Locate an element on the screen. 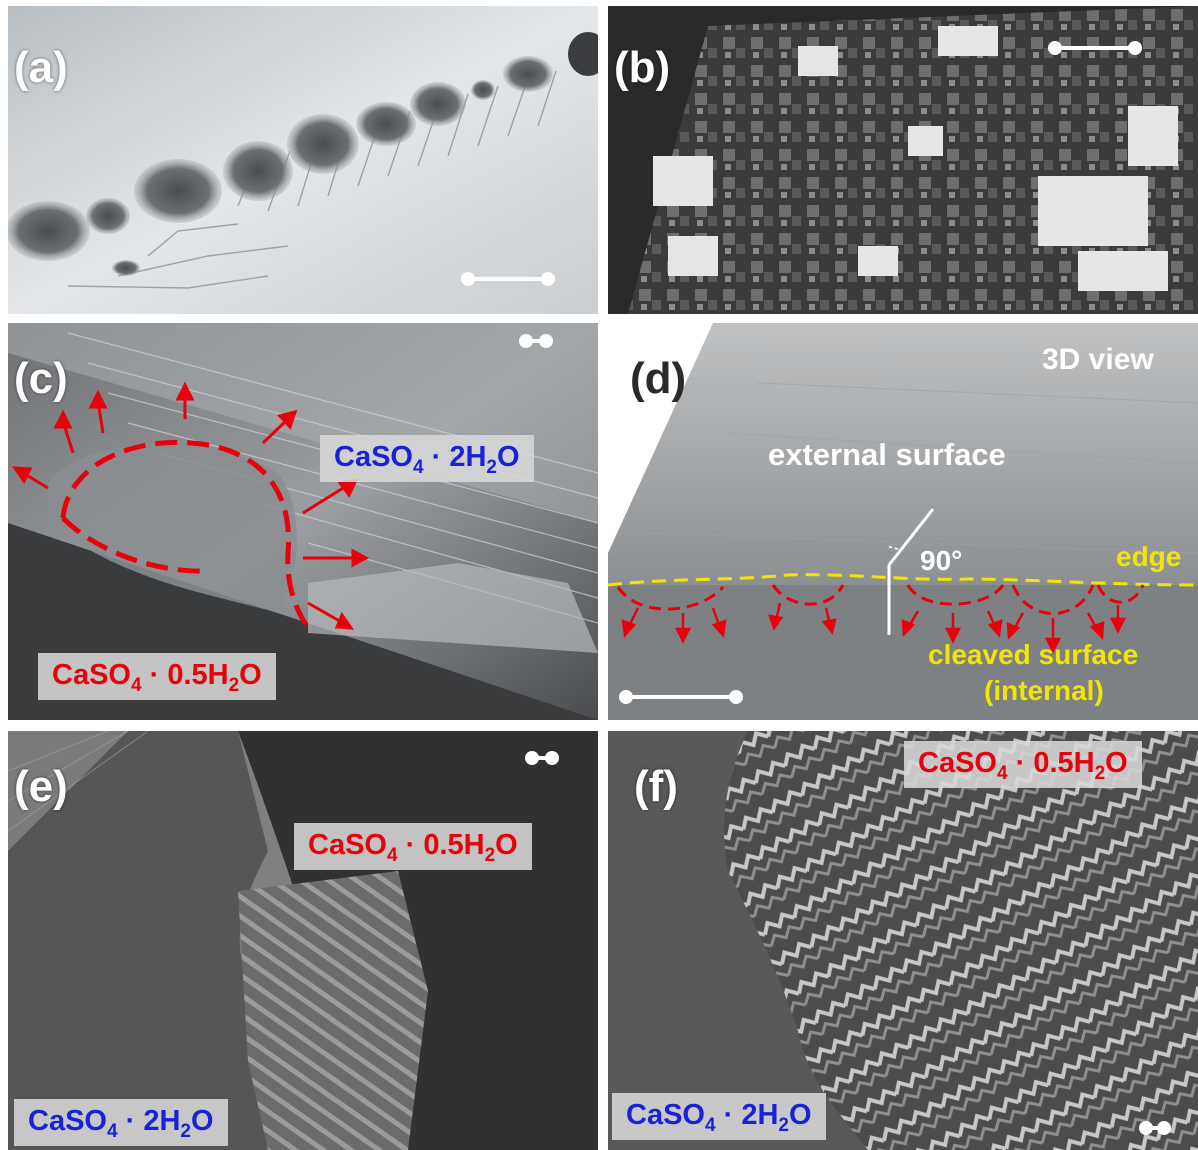  panel-d-scale-bar is located at coordinates (681, 697).